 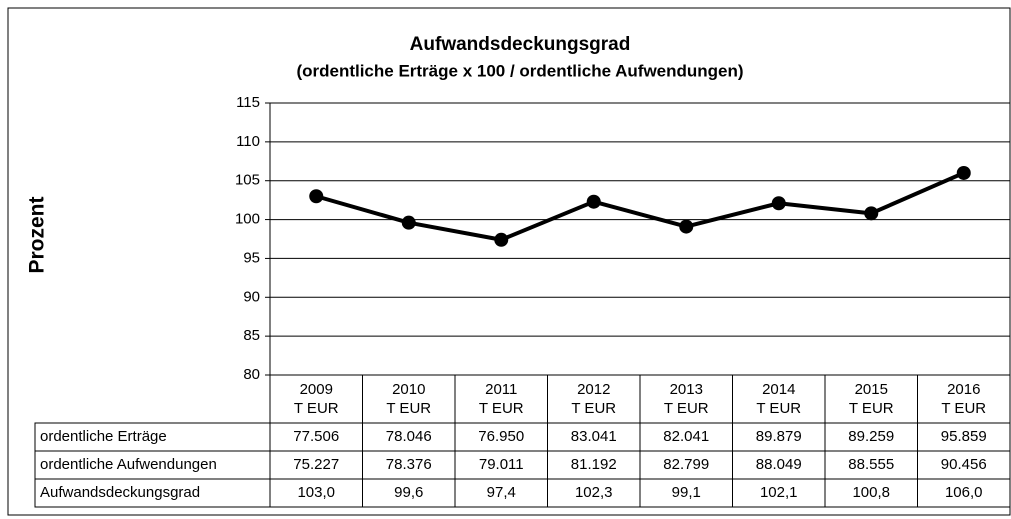 I want to click on table-row-label: ordentliche Erträge, so click(x=103, y=436).